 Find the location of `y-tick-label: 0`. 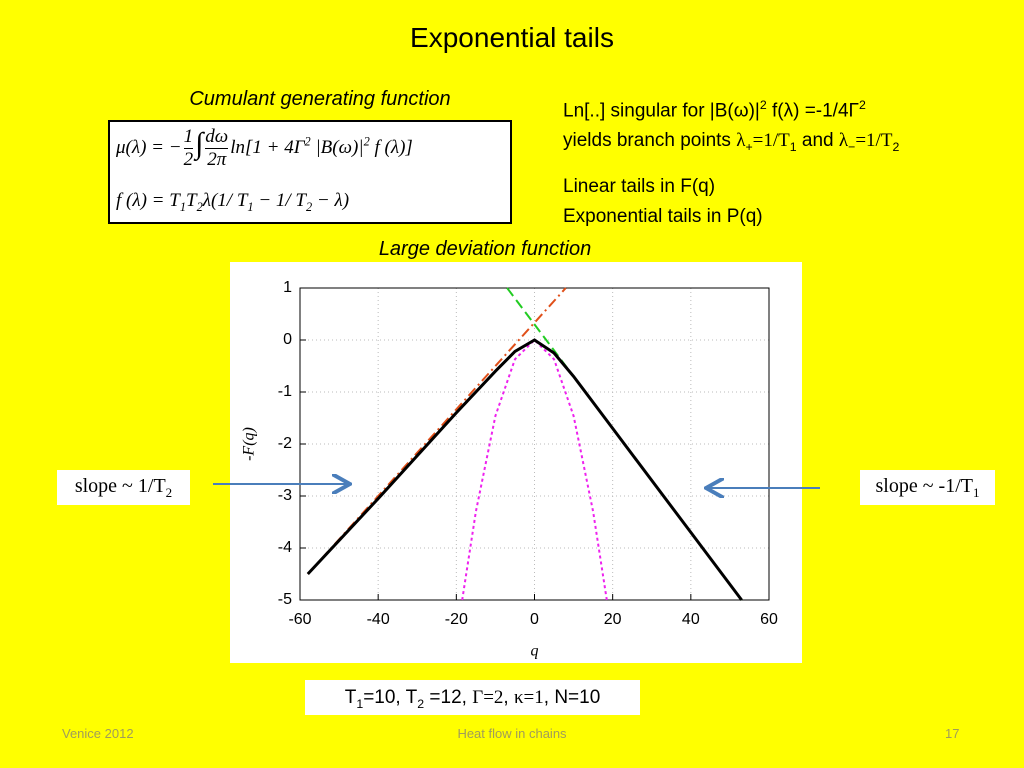

y-tick-label: 0 is located at coordinates (287, 339).